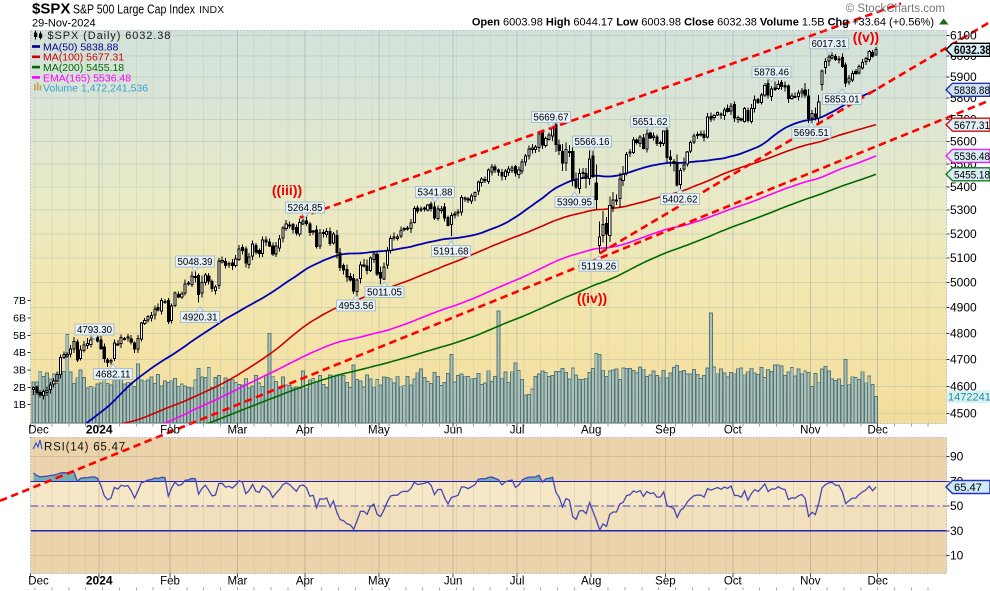  Describe the element at coordinates (972, 126) in the screenshot. I see `svg-text: 5677.31` at that location.